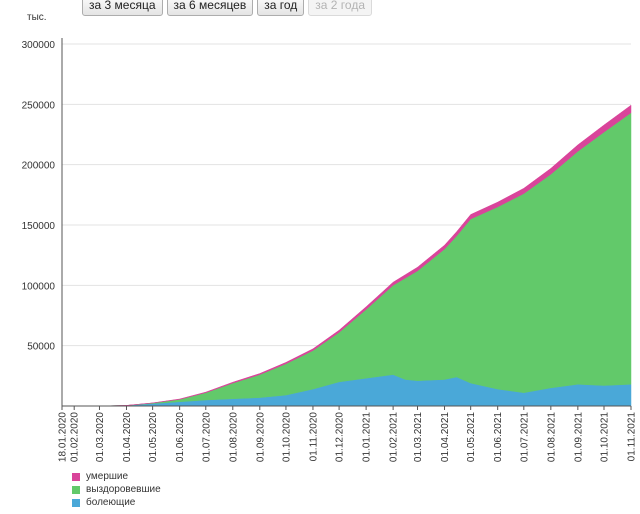  What do you see at coordinates (578, 437) in the screenshot?
I see `x-tick-label: 01.09.2021` at bounding box center [578, 437].